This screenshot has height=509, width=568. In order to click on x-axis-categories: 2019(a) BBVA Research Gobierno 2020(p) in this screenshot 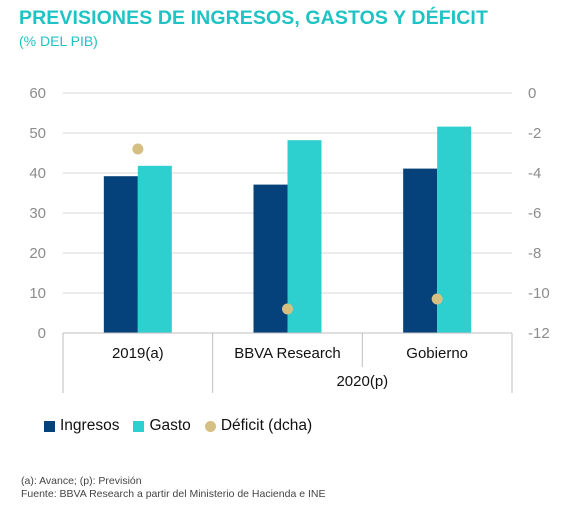, I will do `click(290, 367)`.